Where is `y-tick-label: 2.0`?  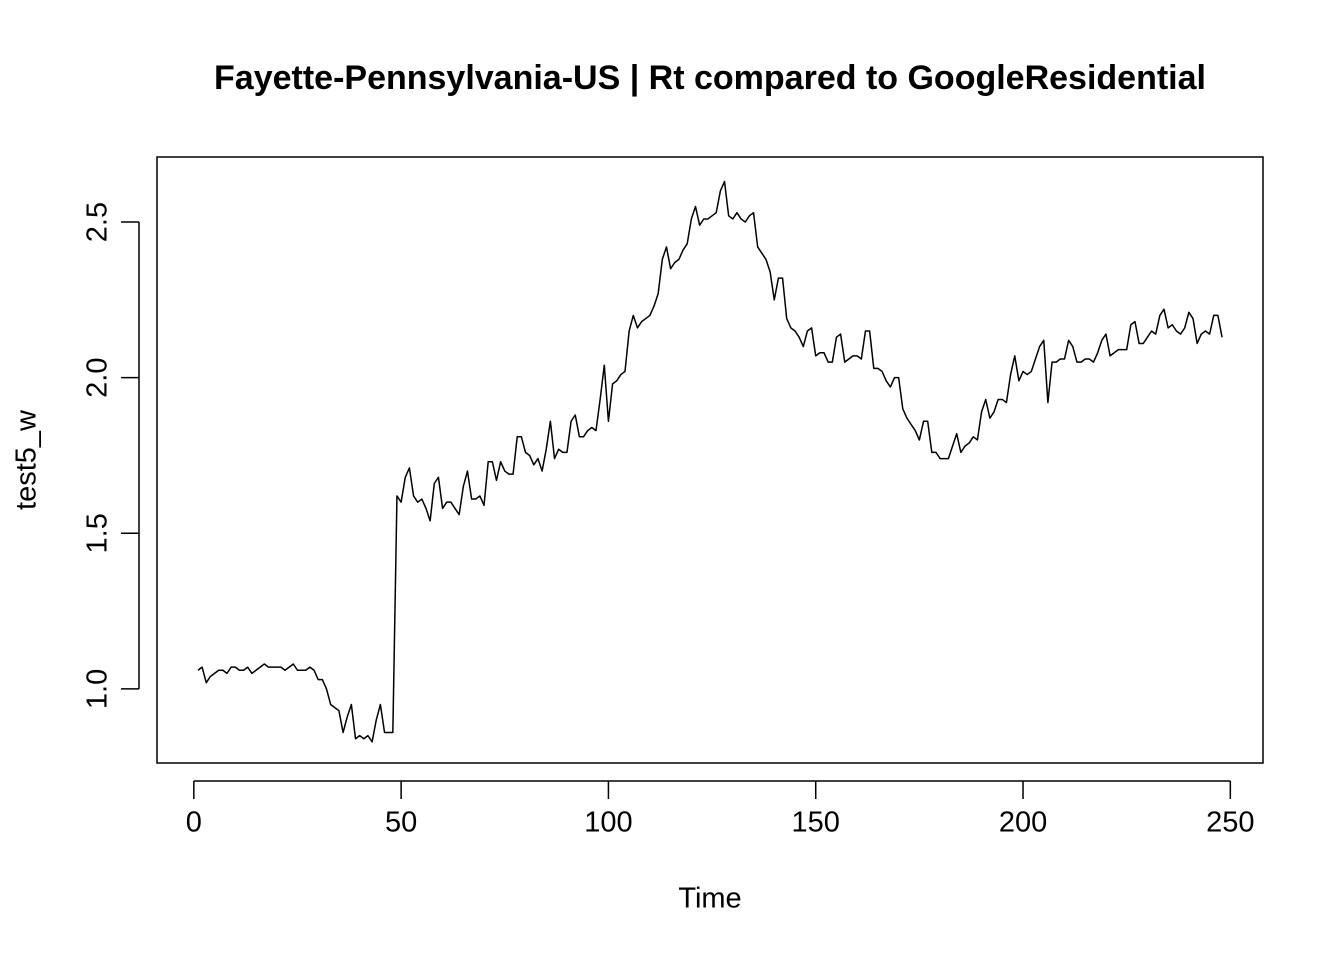
y-tick-label: 2.0 is located at coordinates (98, 378).